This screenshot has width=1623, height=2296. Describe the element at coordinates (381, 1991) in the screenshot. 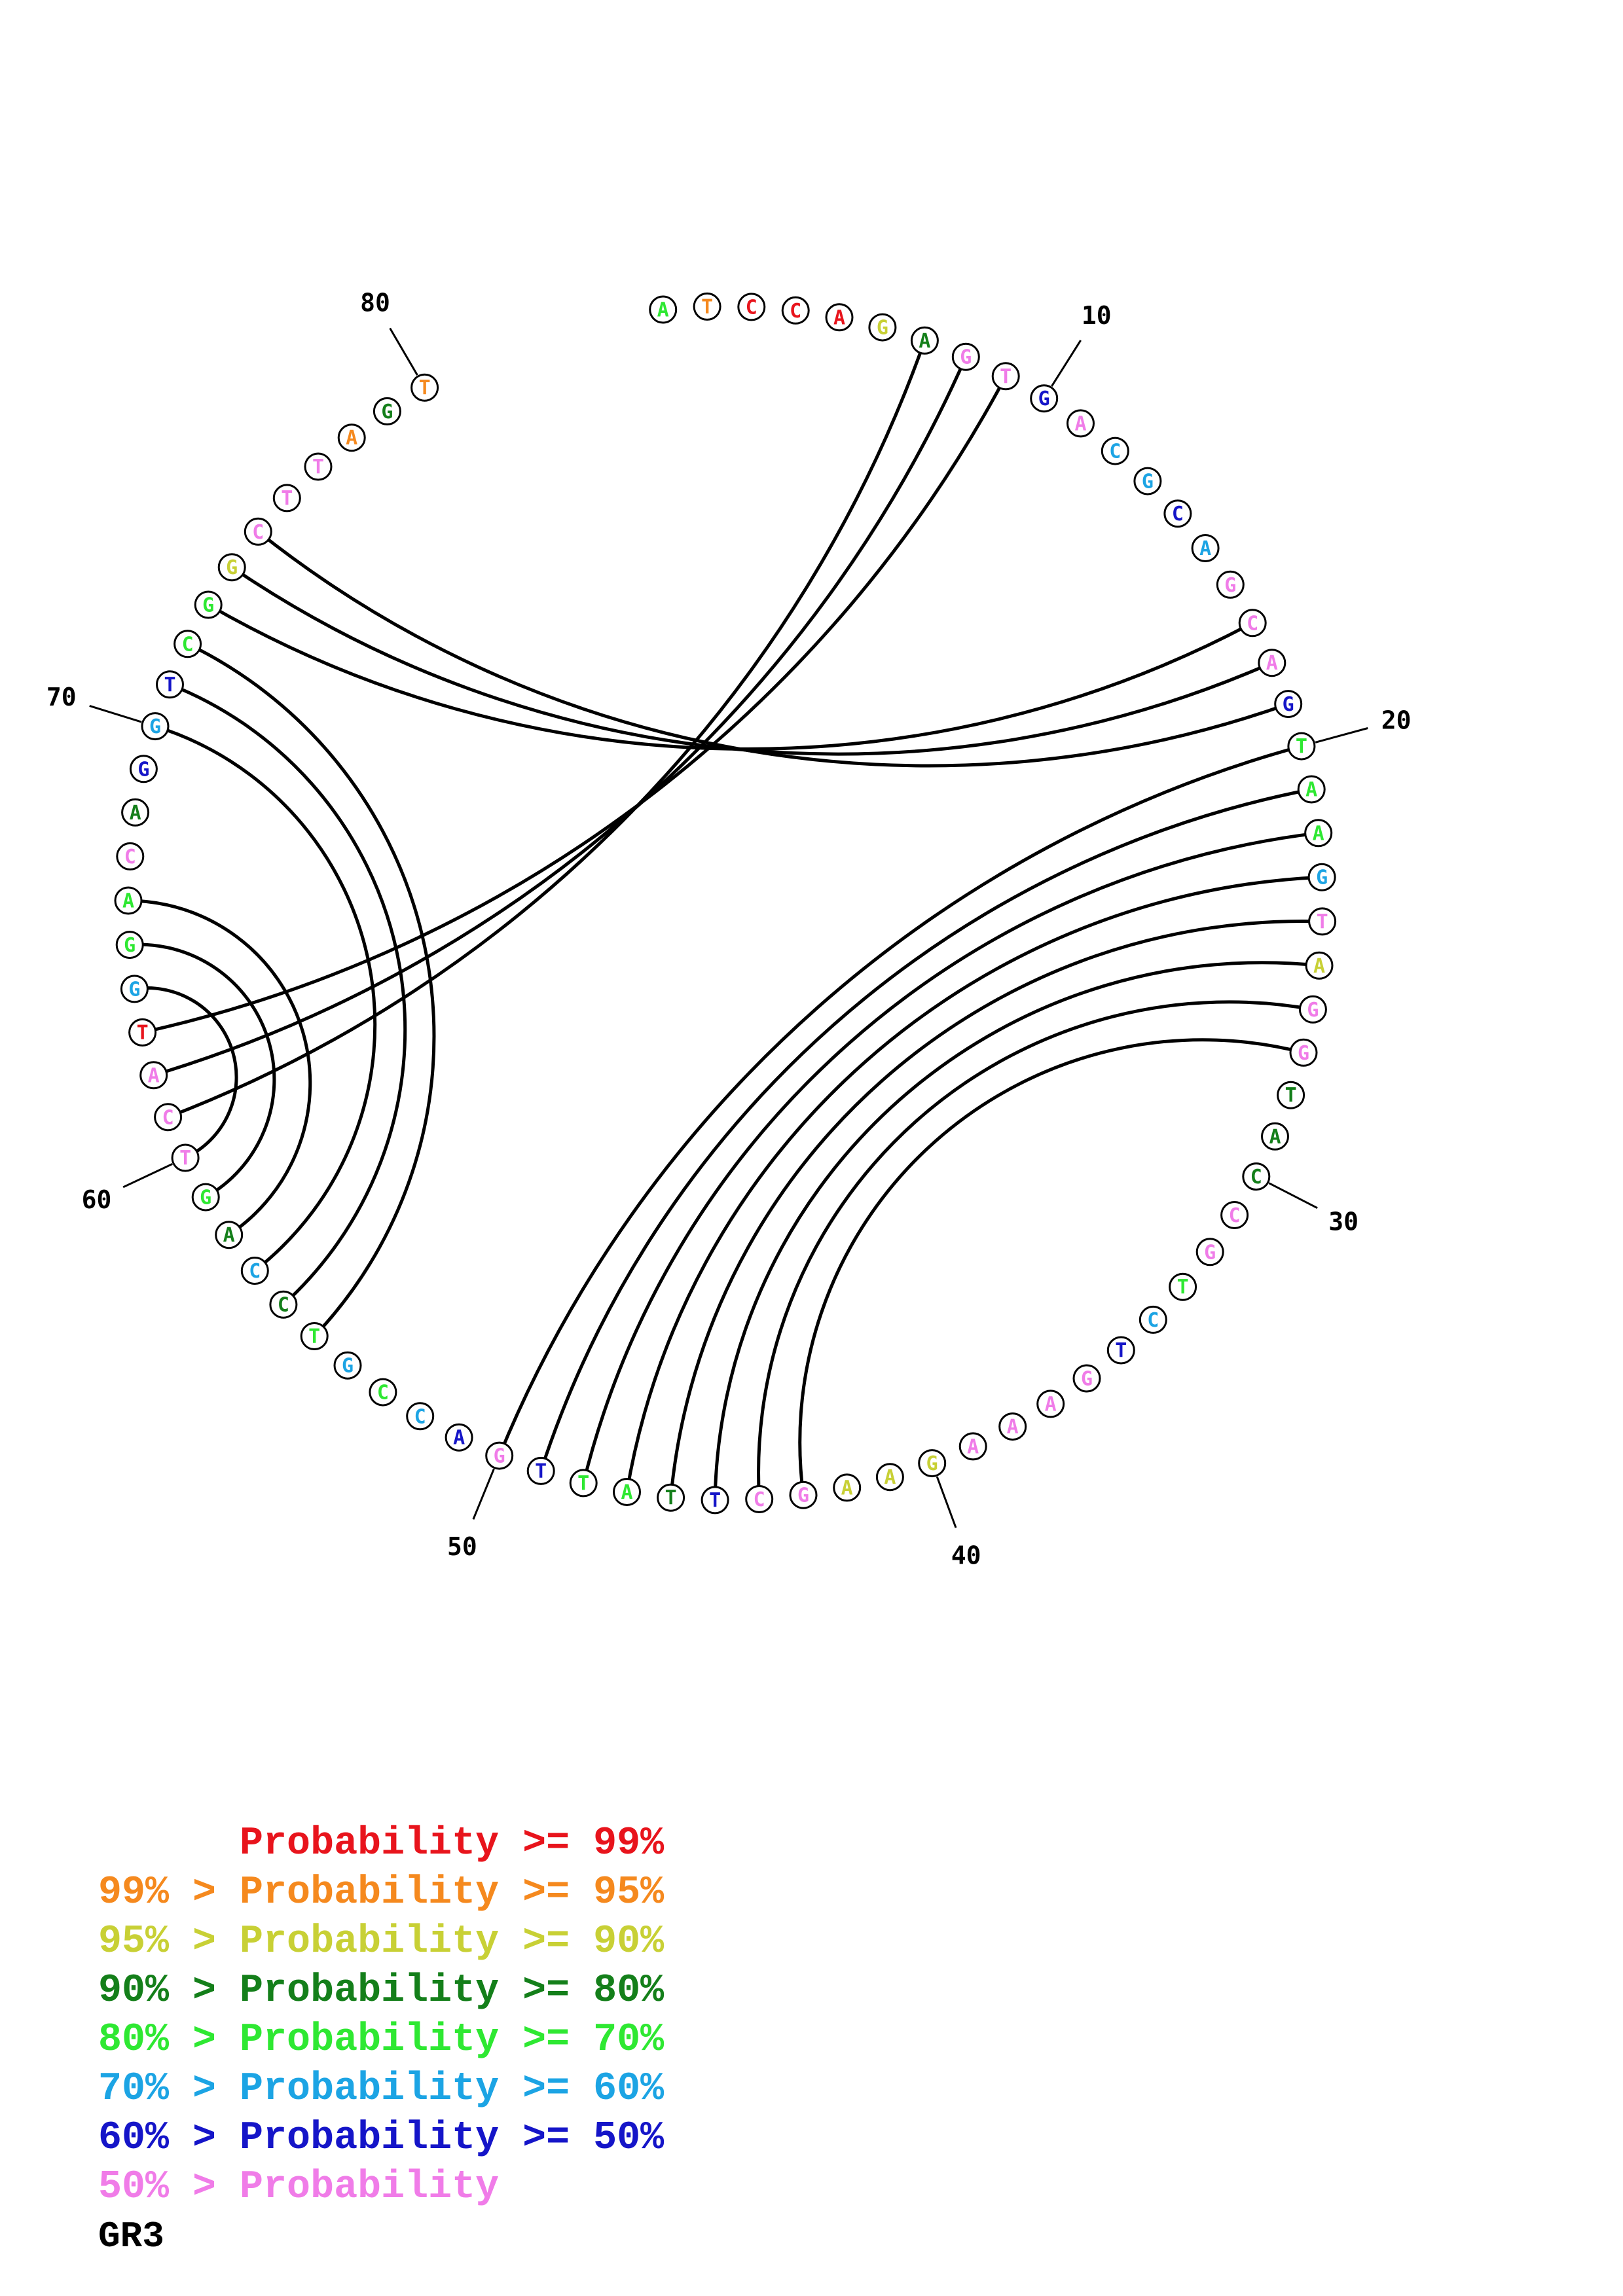

I see `legend-row-3: 90% > Probability >= 80%` at that location.